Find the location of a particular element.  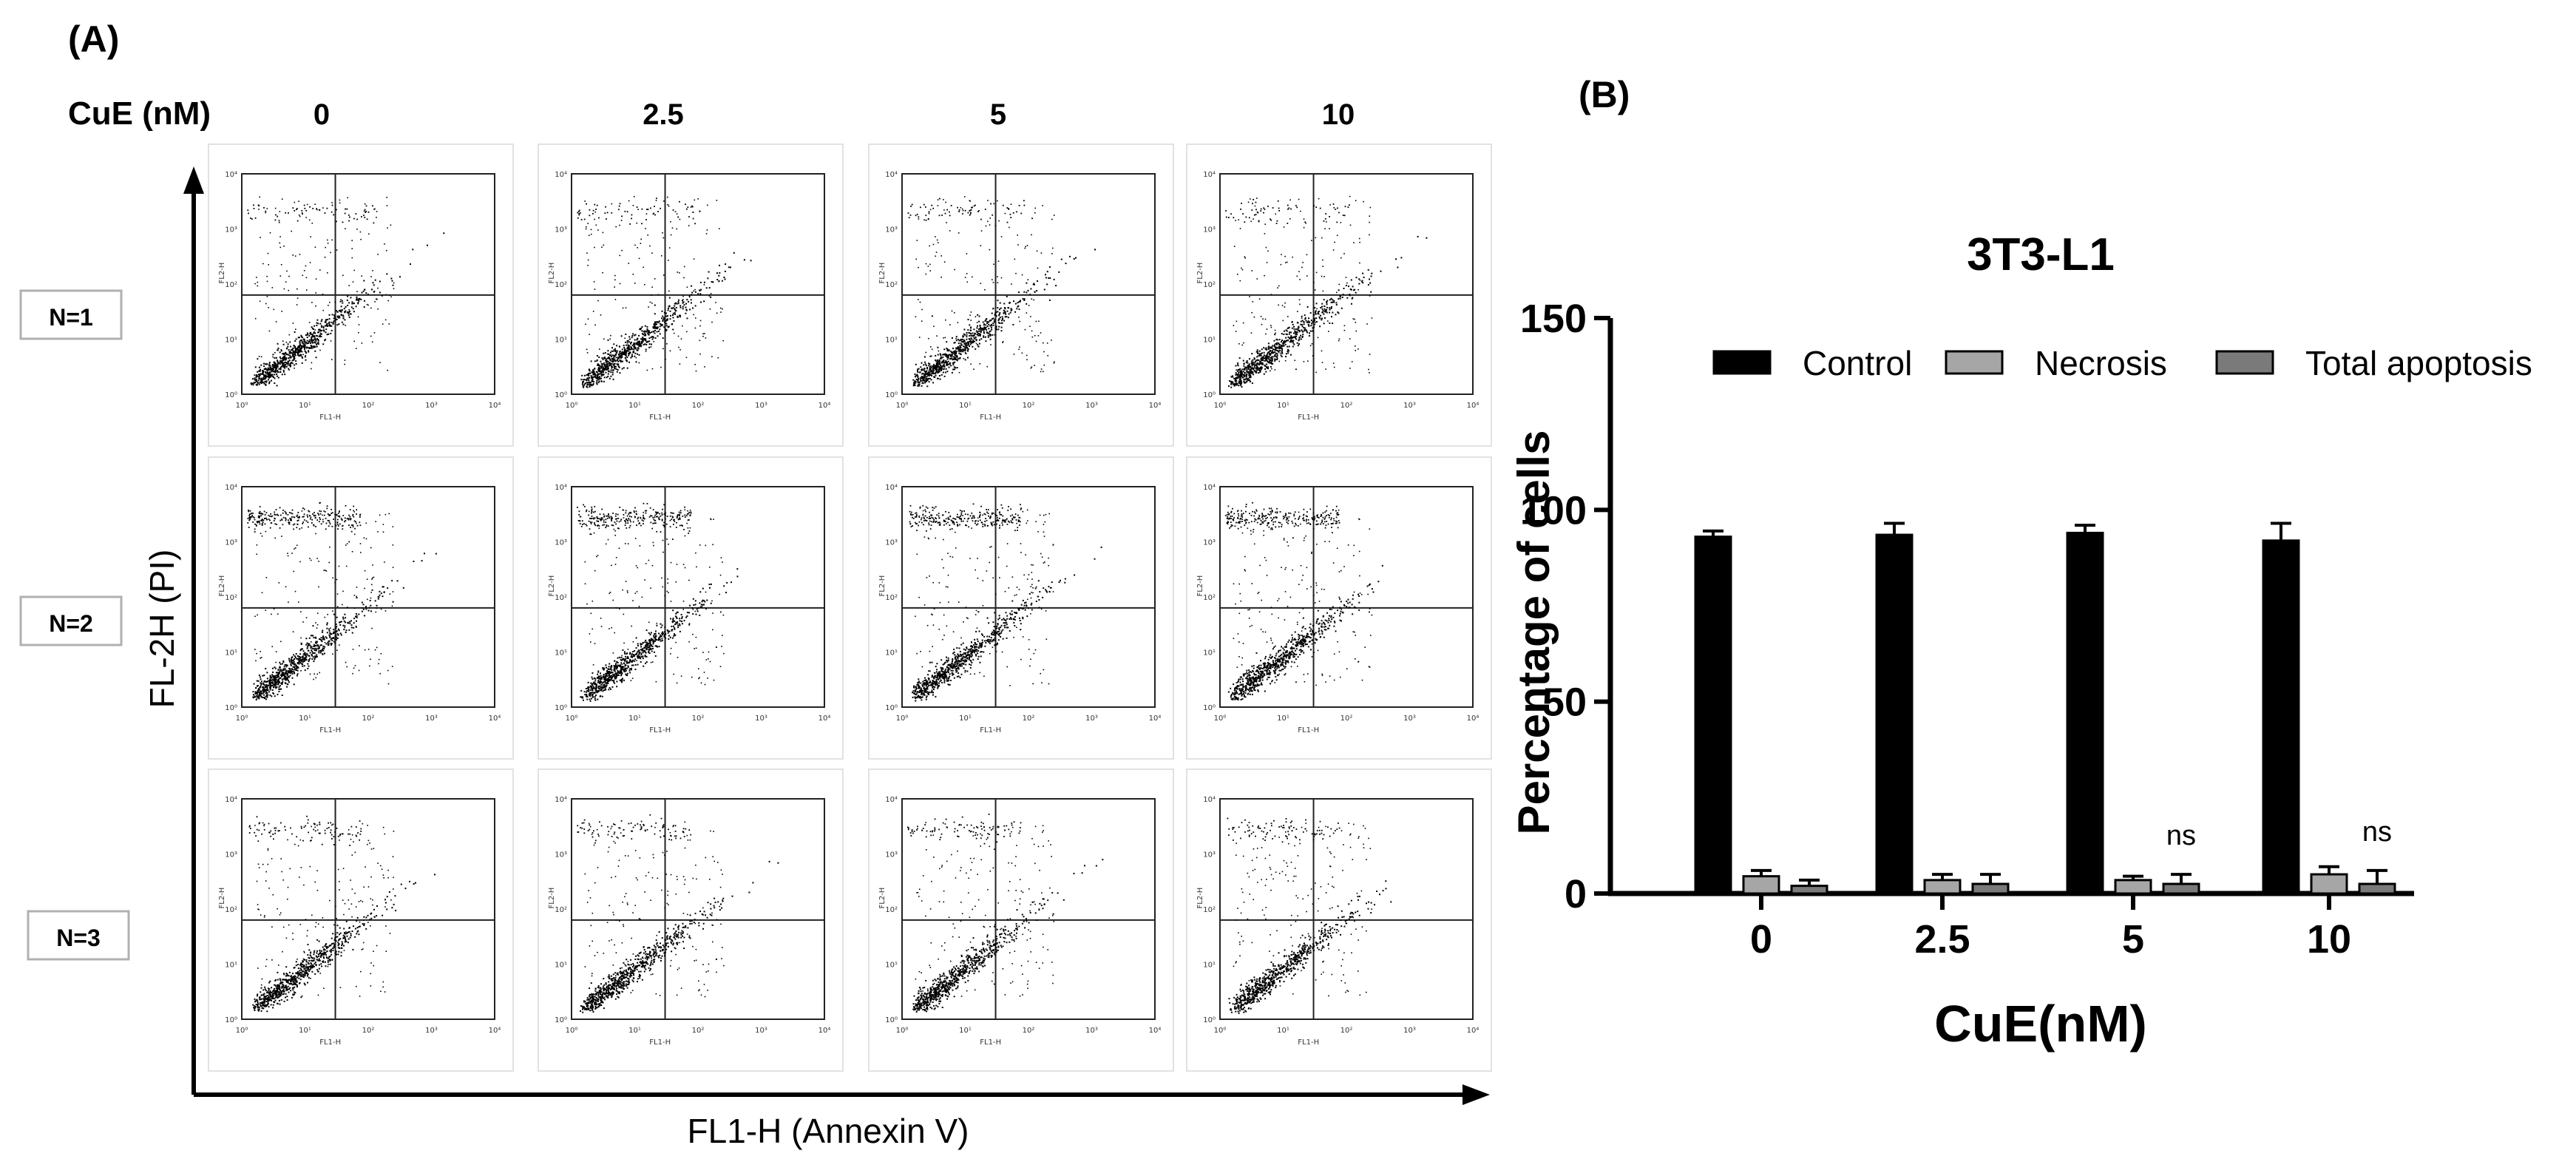

chart-y-tick-label: 150 is located at coordinates (1553, 319).